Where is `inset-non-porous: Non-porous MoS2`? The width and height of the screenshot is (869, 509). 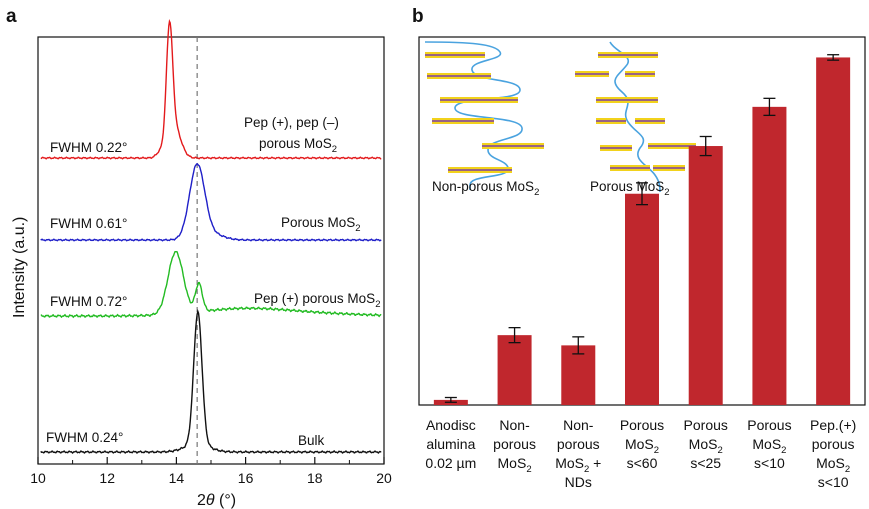 inset-non-porous: Non-porous MoS2 is located at coordinates (484, 119).